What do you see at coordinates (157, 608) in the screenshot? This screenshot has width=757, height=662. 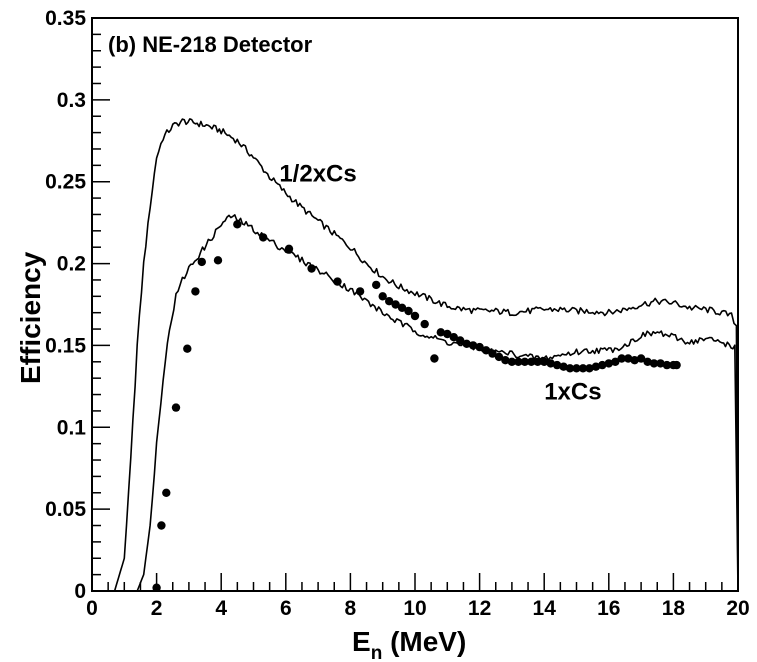 I see `x-tick-label: 2` at bounding box center [157, 608].